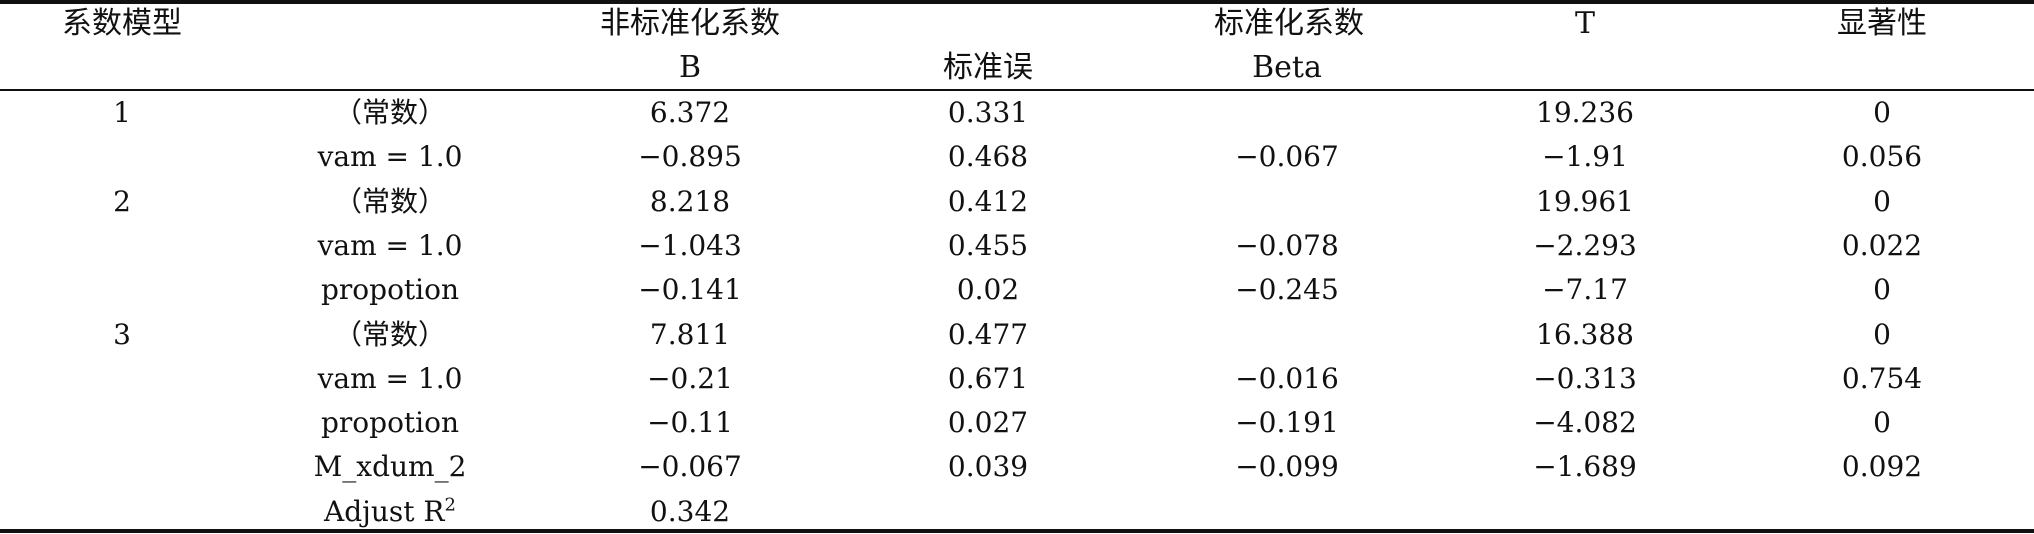  What do you see at coordinates (988, 245) in the screenshot?
I see `cell-std-error: 0.455` at bounding box center [988, 245].